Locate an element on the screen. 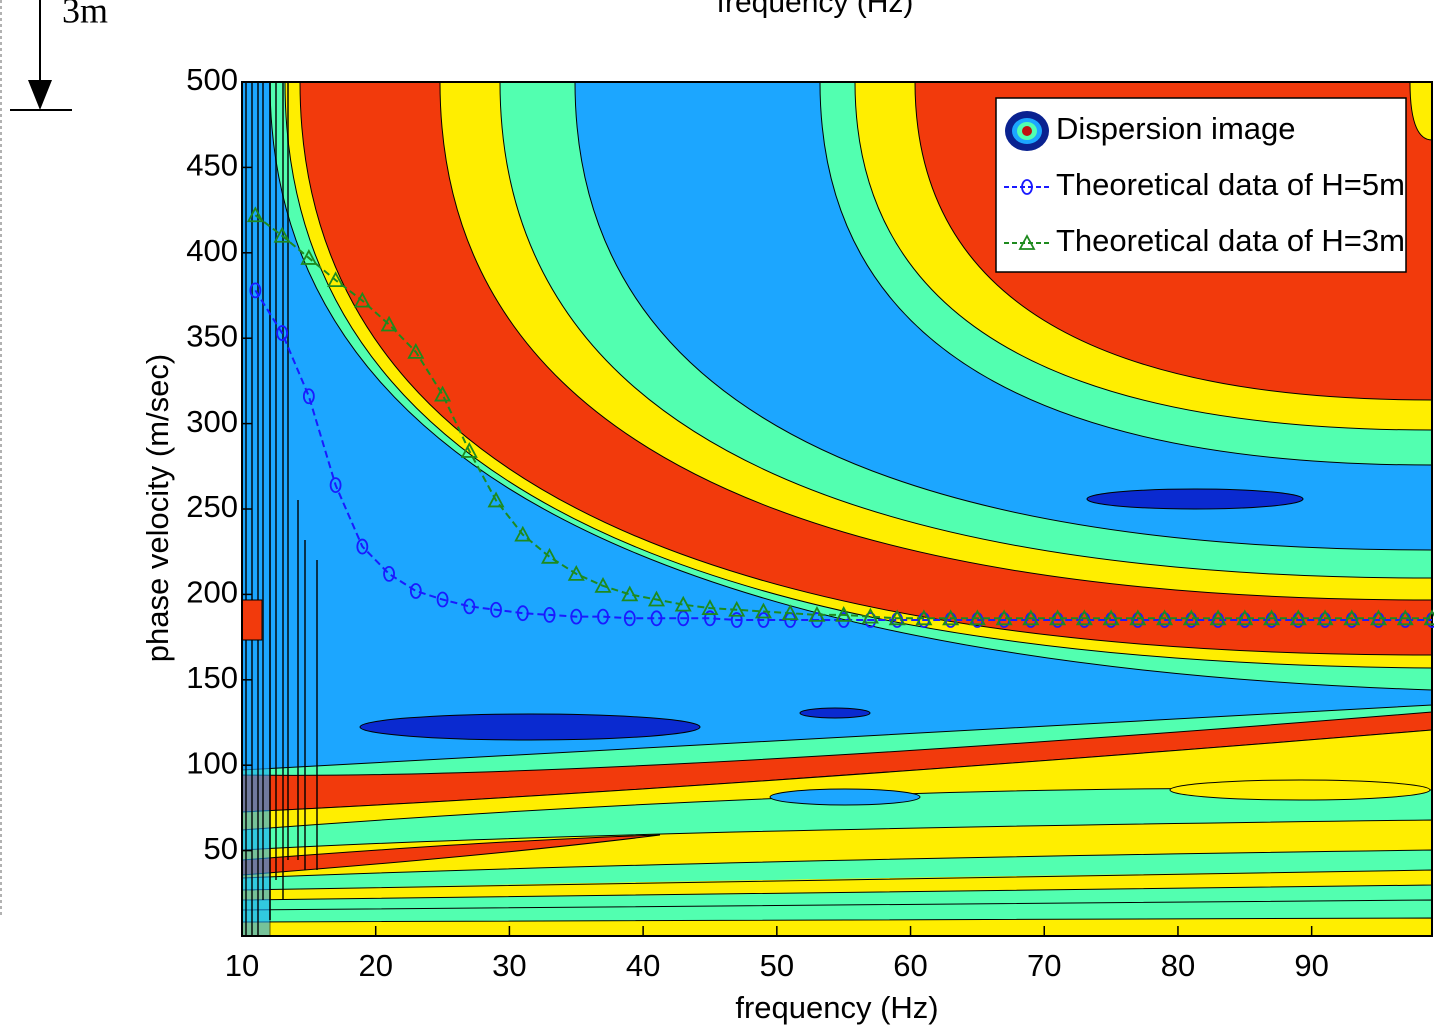  y-tick-label: 250 is located at coordinates (212, 506).